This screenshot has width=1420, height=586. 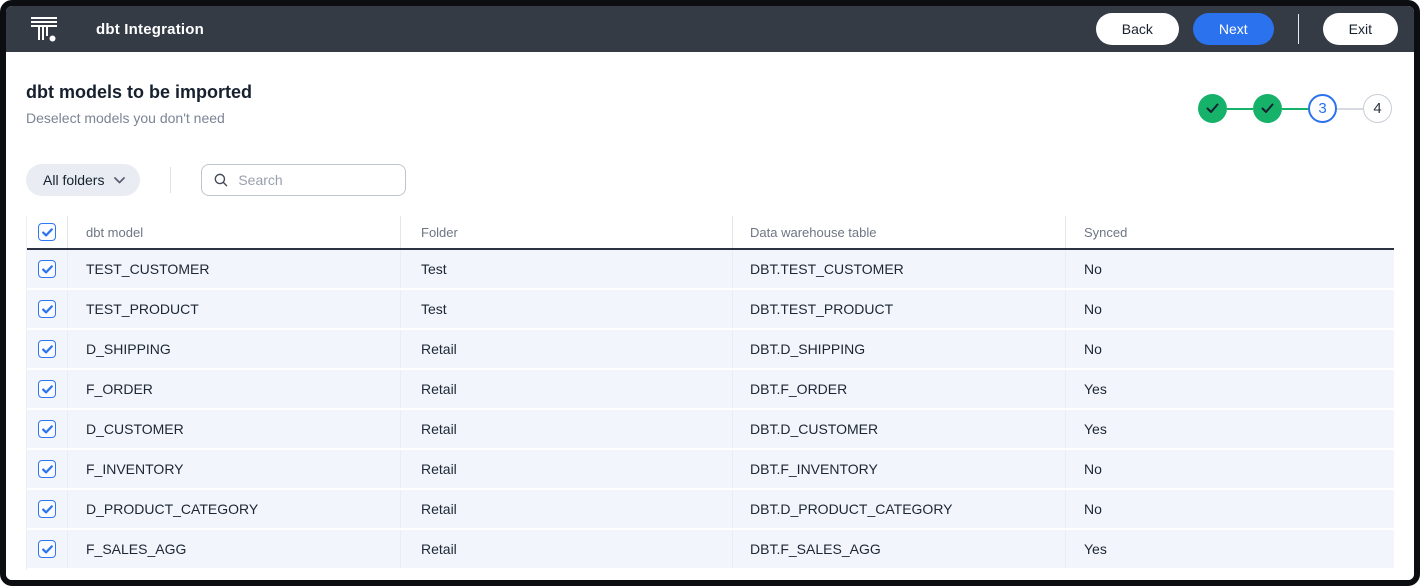 I want to click on column-header-dbt-model: dbt model, so click(x=234, y=232).